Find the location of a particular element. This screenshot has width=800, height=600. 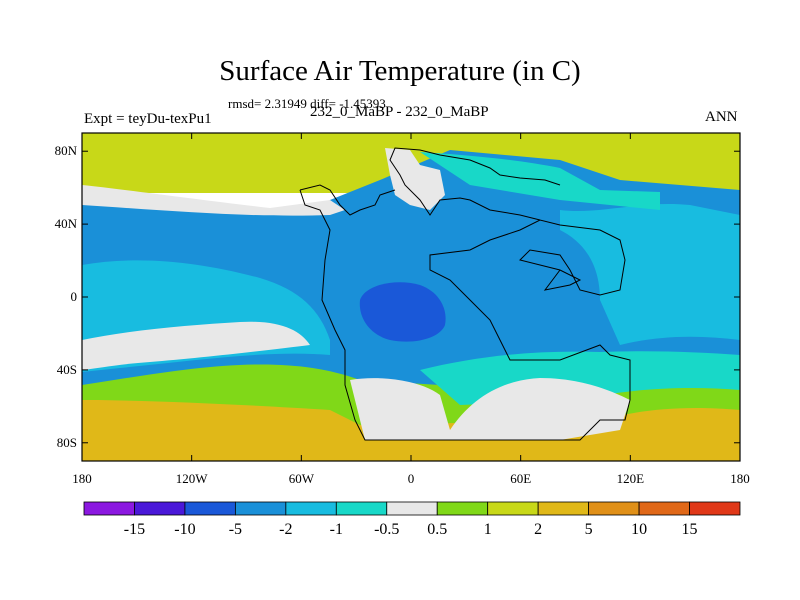

field-white-arctic is located at coordinates (415, 179).